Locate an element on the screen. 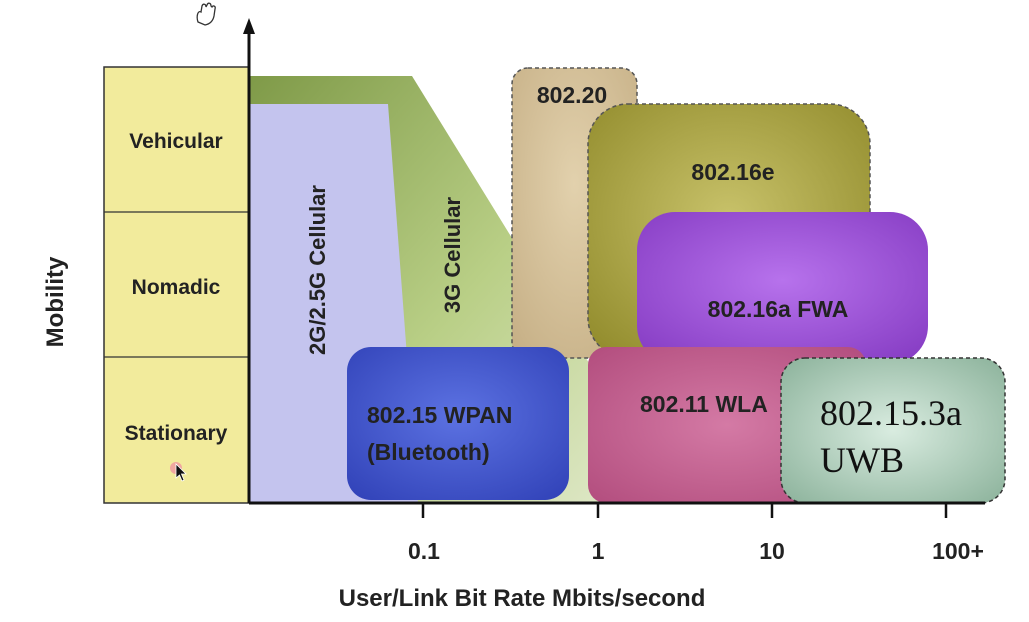 This screenshot has width=1029, height=622. label-802-16a: 802.16a FWA is located at coordinates (778, 309).